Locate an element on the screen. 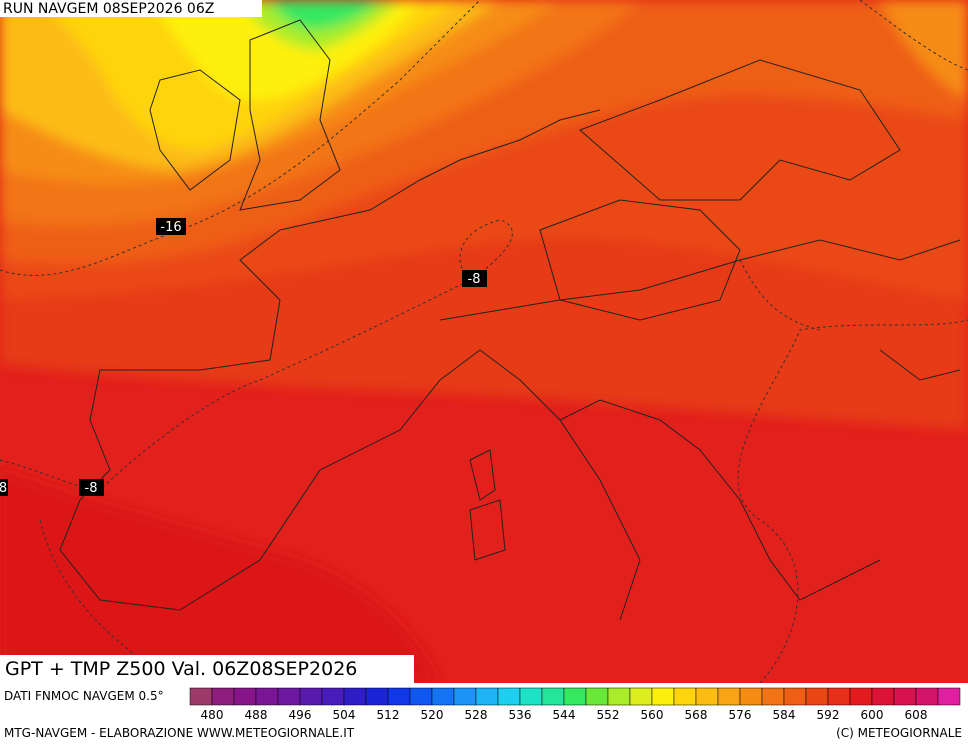  legend-tick-label: 488 is located at coordinates (256, 715).